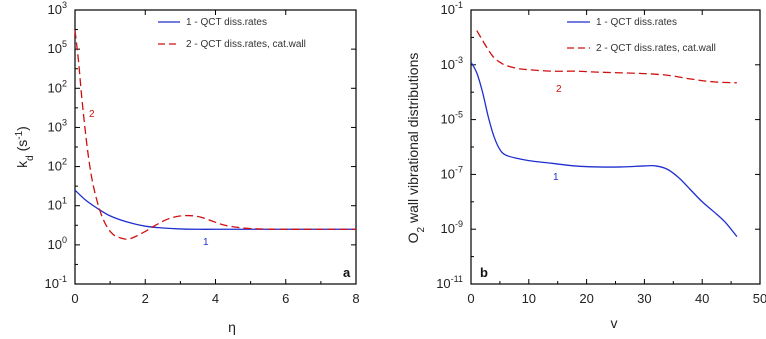 This screenshot has height=339, width=766. Describe the element at coordinates (636, 22) in the screenshot. I see `legend-label-1-b: 1 - QCT diss.rates` at that location.